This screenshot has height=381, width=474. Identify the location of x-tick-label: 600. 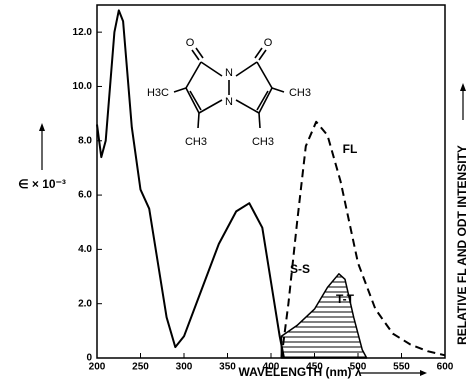
(445, 367).